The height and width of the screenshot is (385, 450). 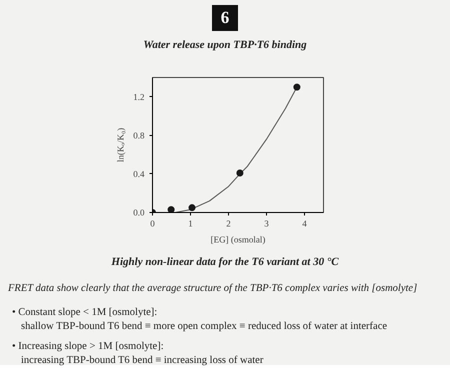 What do you see at coordinates (120, 145) in the screenshot?
I see `y-axis-title: ln(Kₒ/K₀)` at bounding box center [120, 145].